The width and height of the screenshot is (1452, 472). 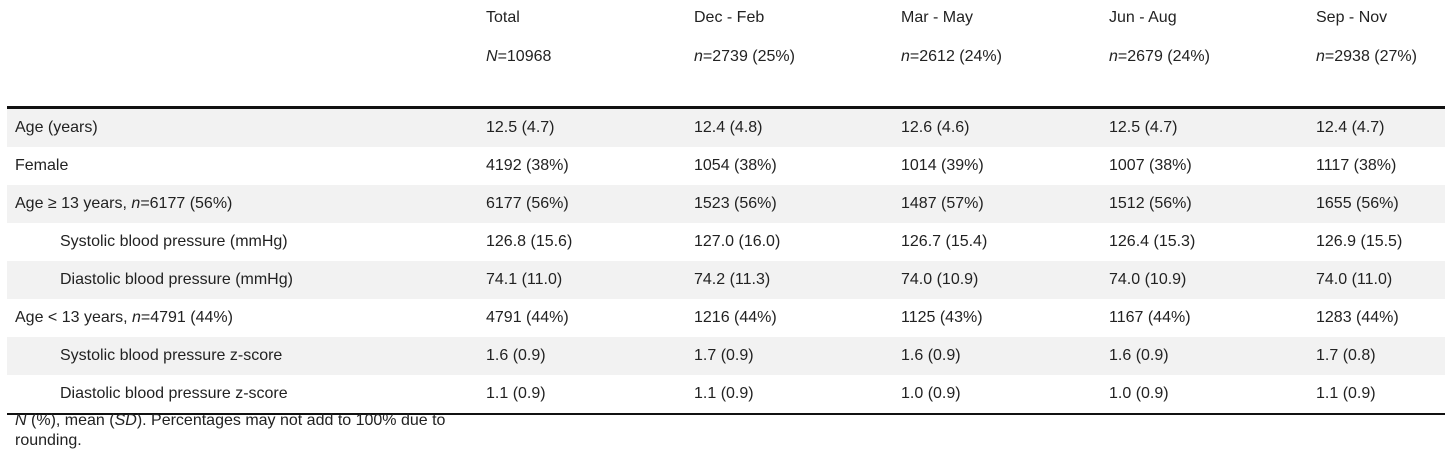 What do you see at coordinates (1376, 72) in the screenshot?
I see `column-count-sep-nov: n=2938 (27%)` at bounding box center [1376, 72].